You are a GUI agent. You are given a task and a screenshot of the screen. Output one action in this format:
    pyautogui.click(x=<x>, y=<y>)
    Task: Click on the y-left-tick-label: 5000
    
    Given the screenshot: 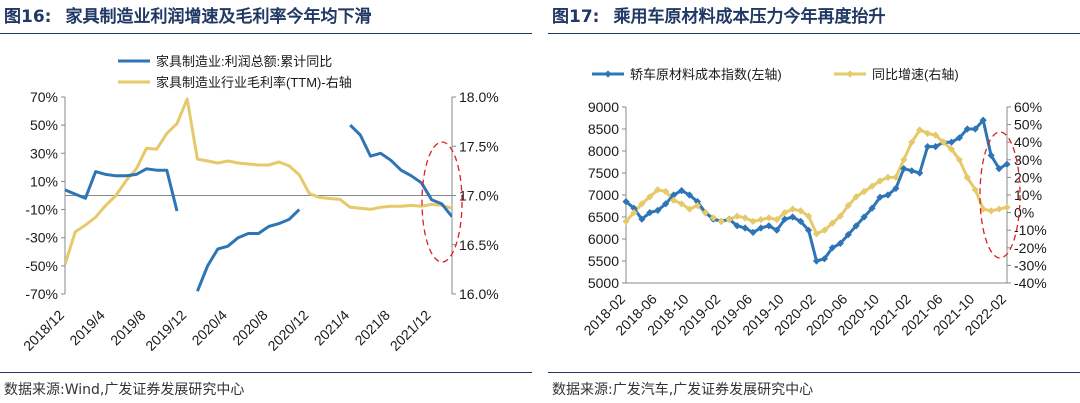 What is the action you would take?
    pyautogui.click(x=603, y=283)
    